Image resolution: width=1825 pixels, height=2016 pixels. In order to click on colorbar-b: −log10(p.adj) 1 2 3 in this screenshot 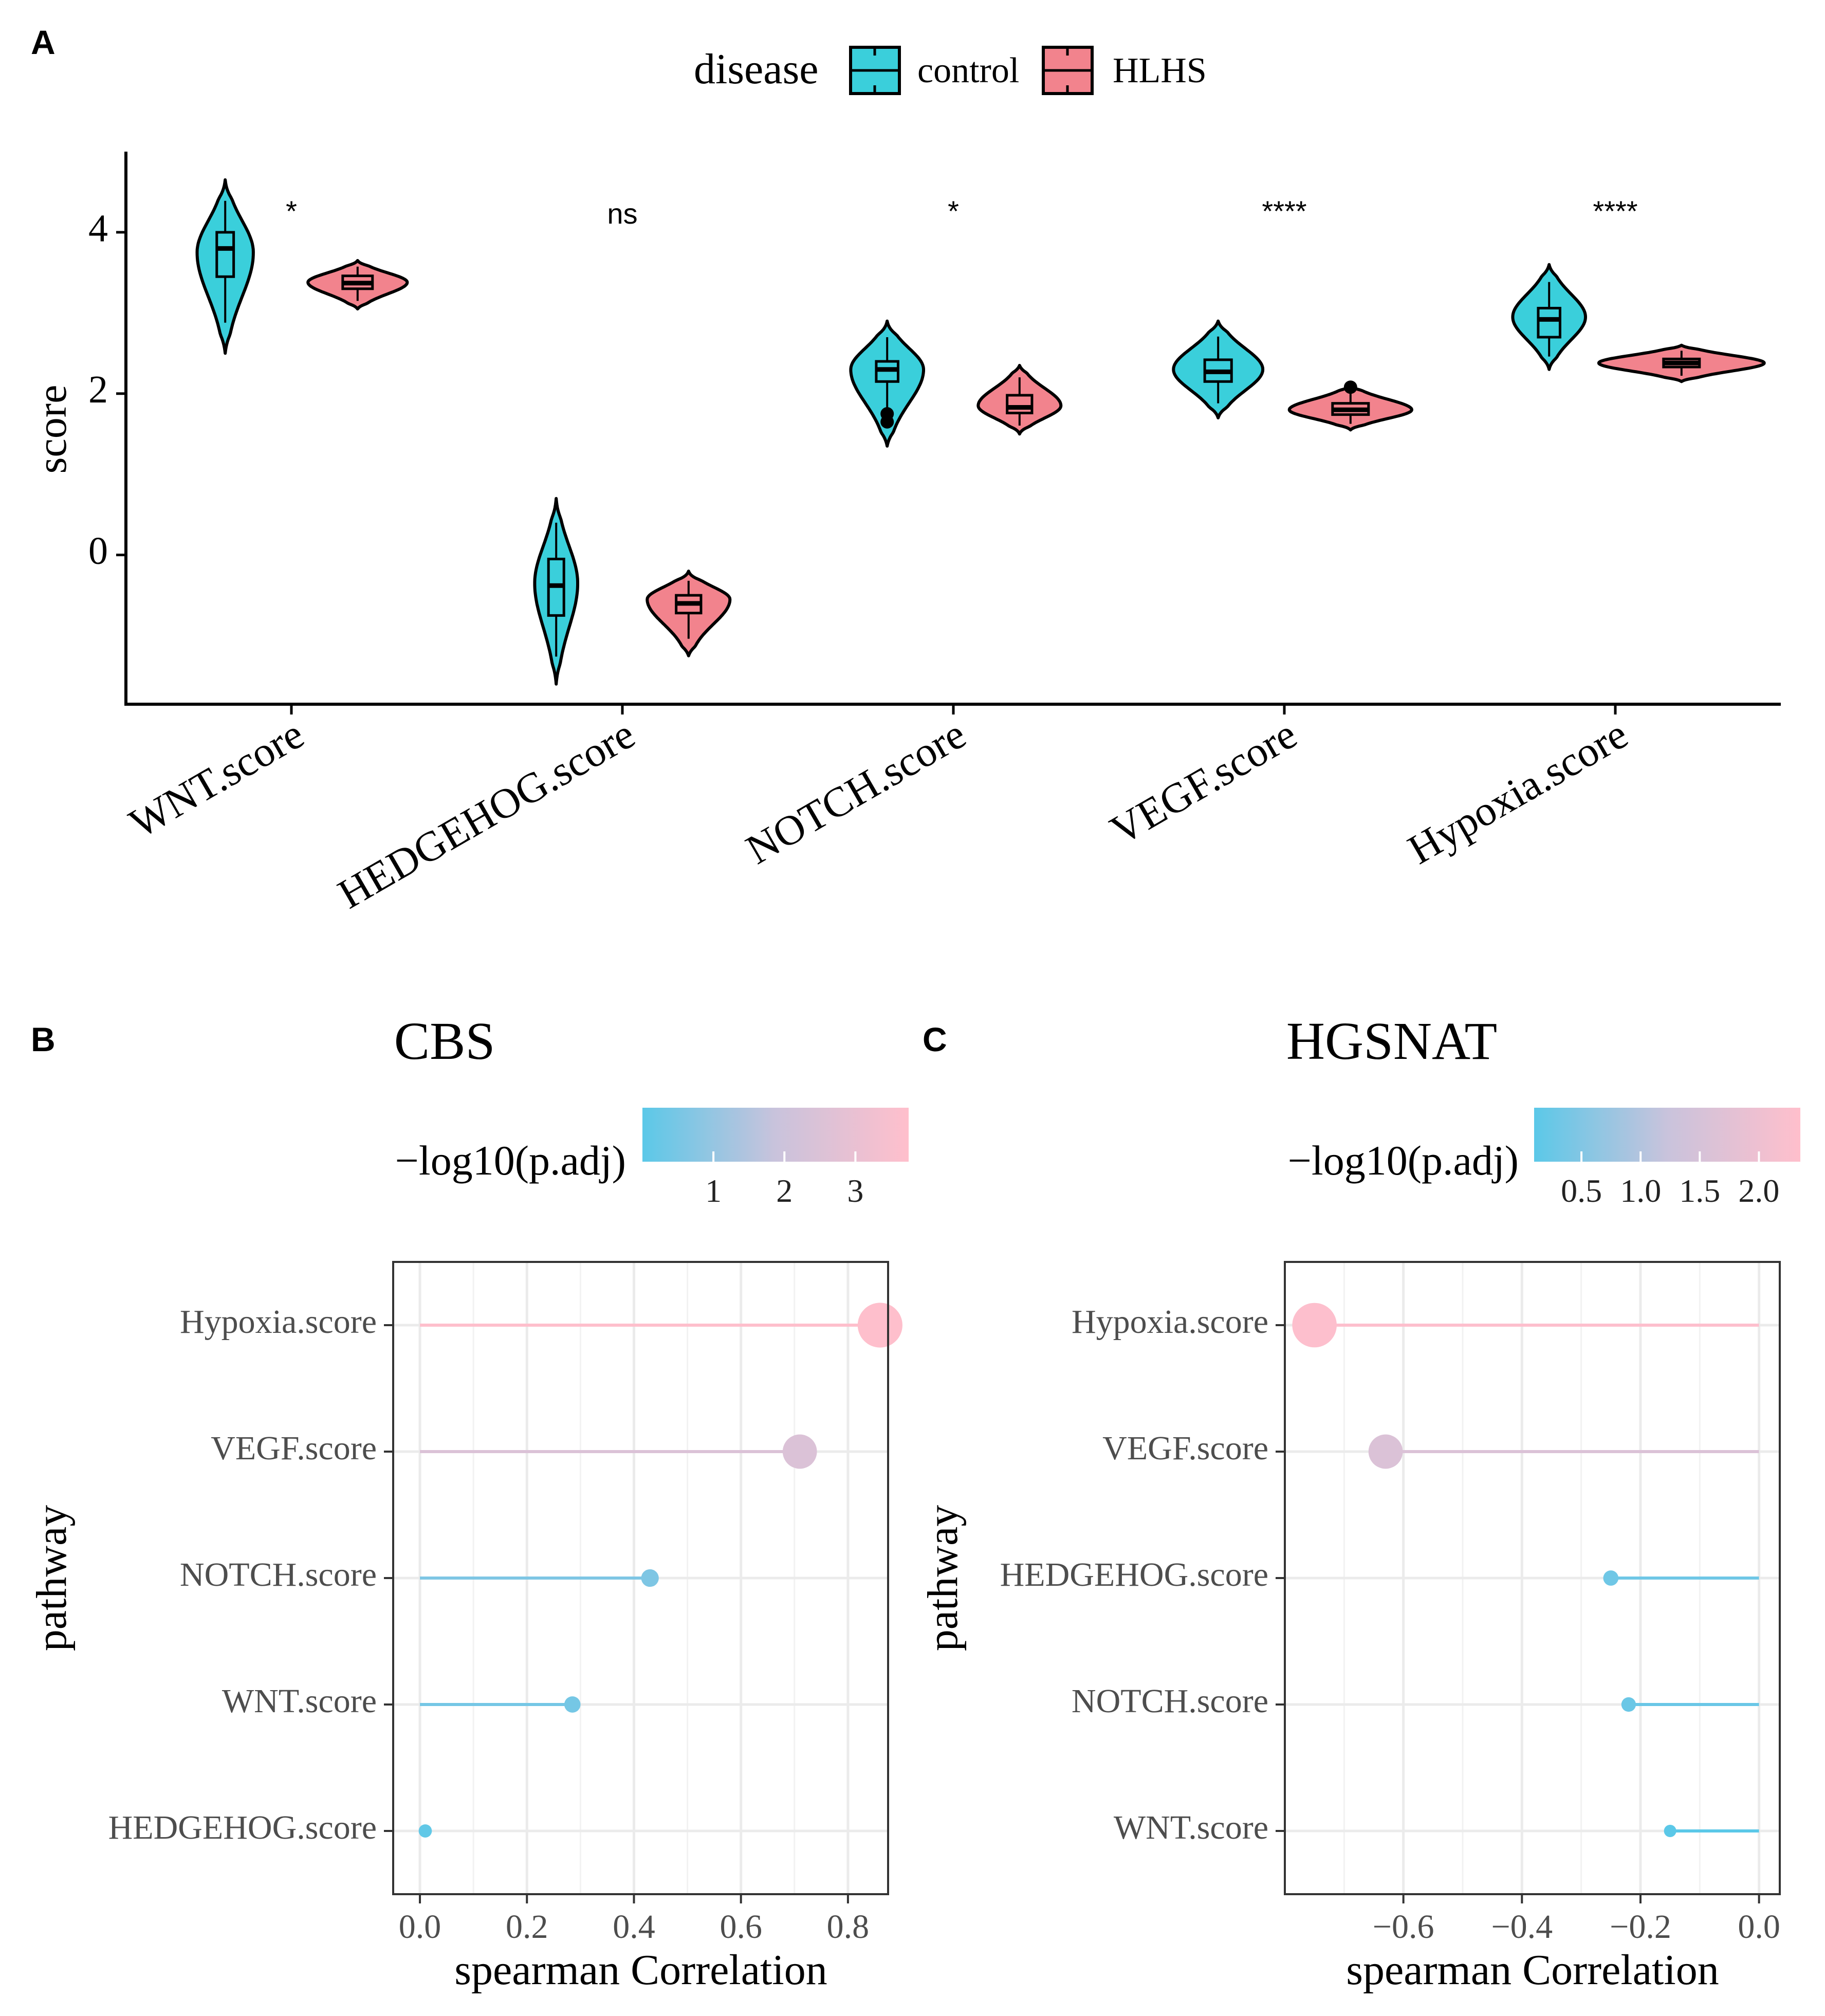, I will do `click(652, 1158)`.